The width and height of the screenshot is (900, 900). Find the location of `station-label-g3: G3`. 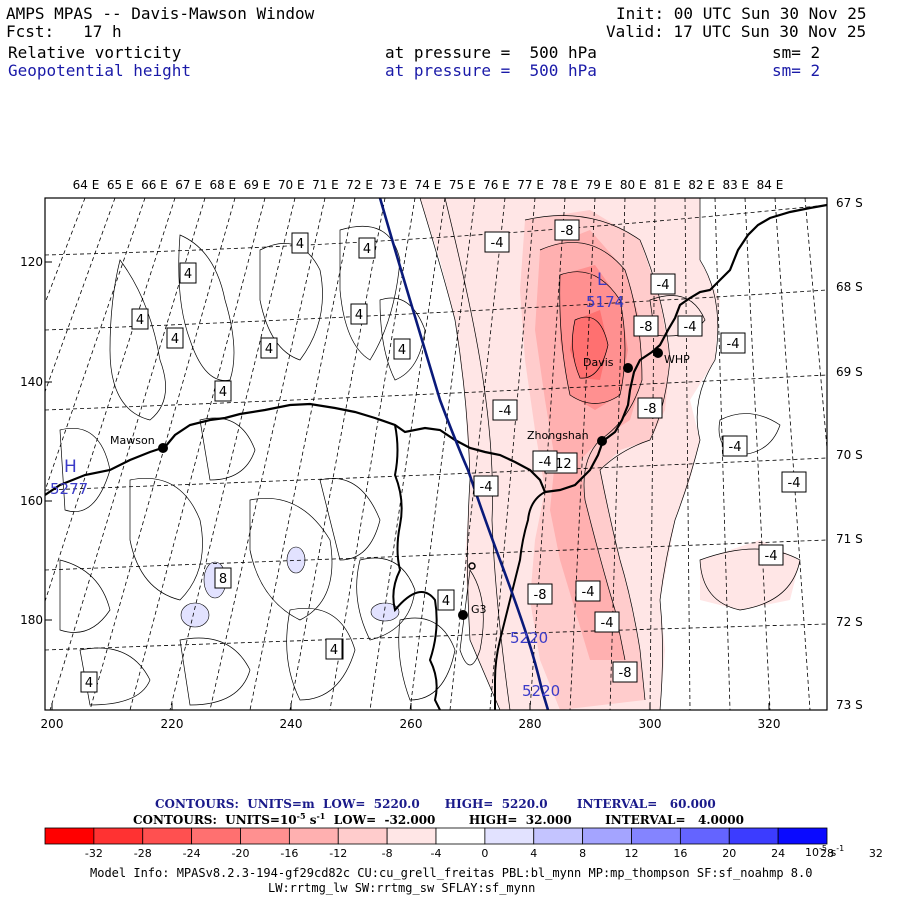

station-label-g3: G3 is located at coordinates (479, 609).